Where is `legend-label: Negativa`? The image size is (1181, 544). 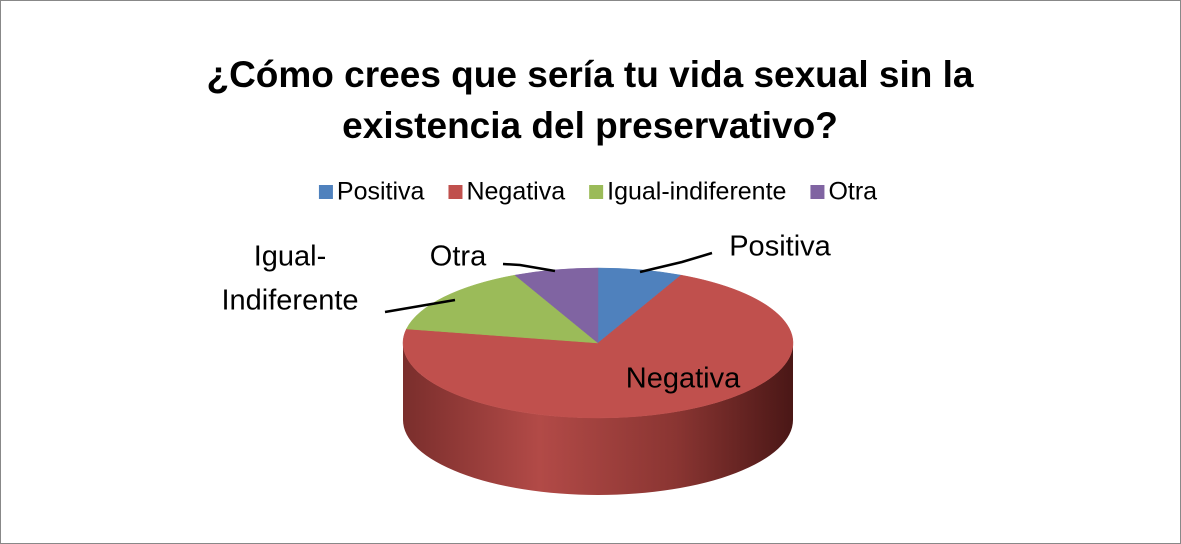 legend-label: Negativa is located at coordinates (515, 192).